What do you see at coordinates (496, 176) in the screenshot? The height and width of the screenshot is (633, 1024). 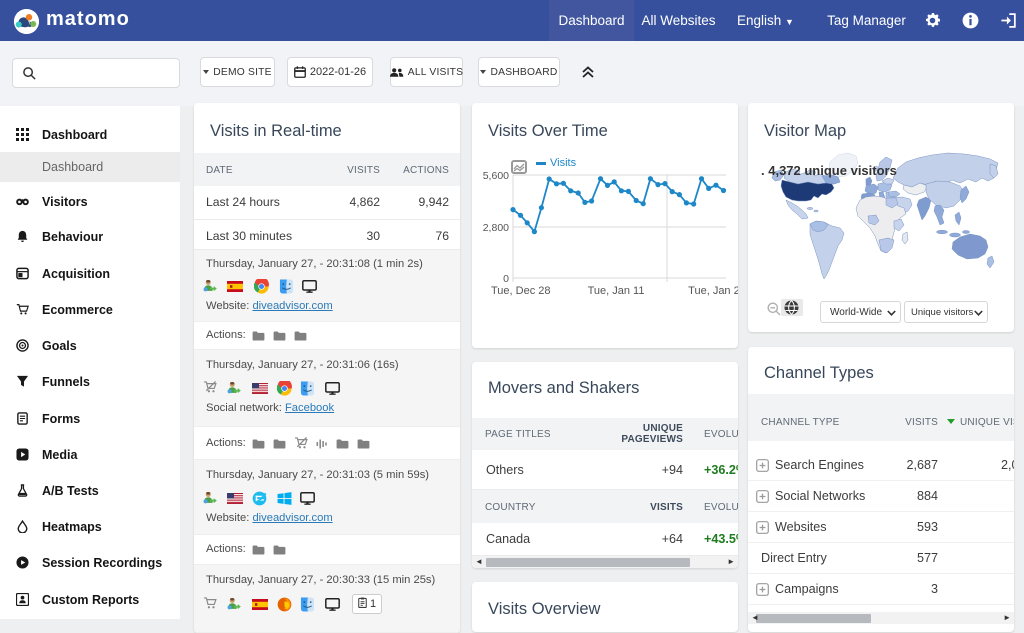 I see `svg-text: 5,600` at bounding box center [496, 176].